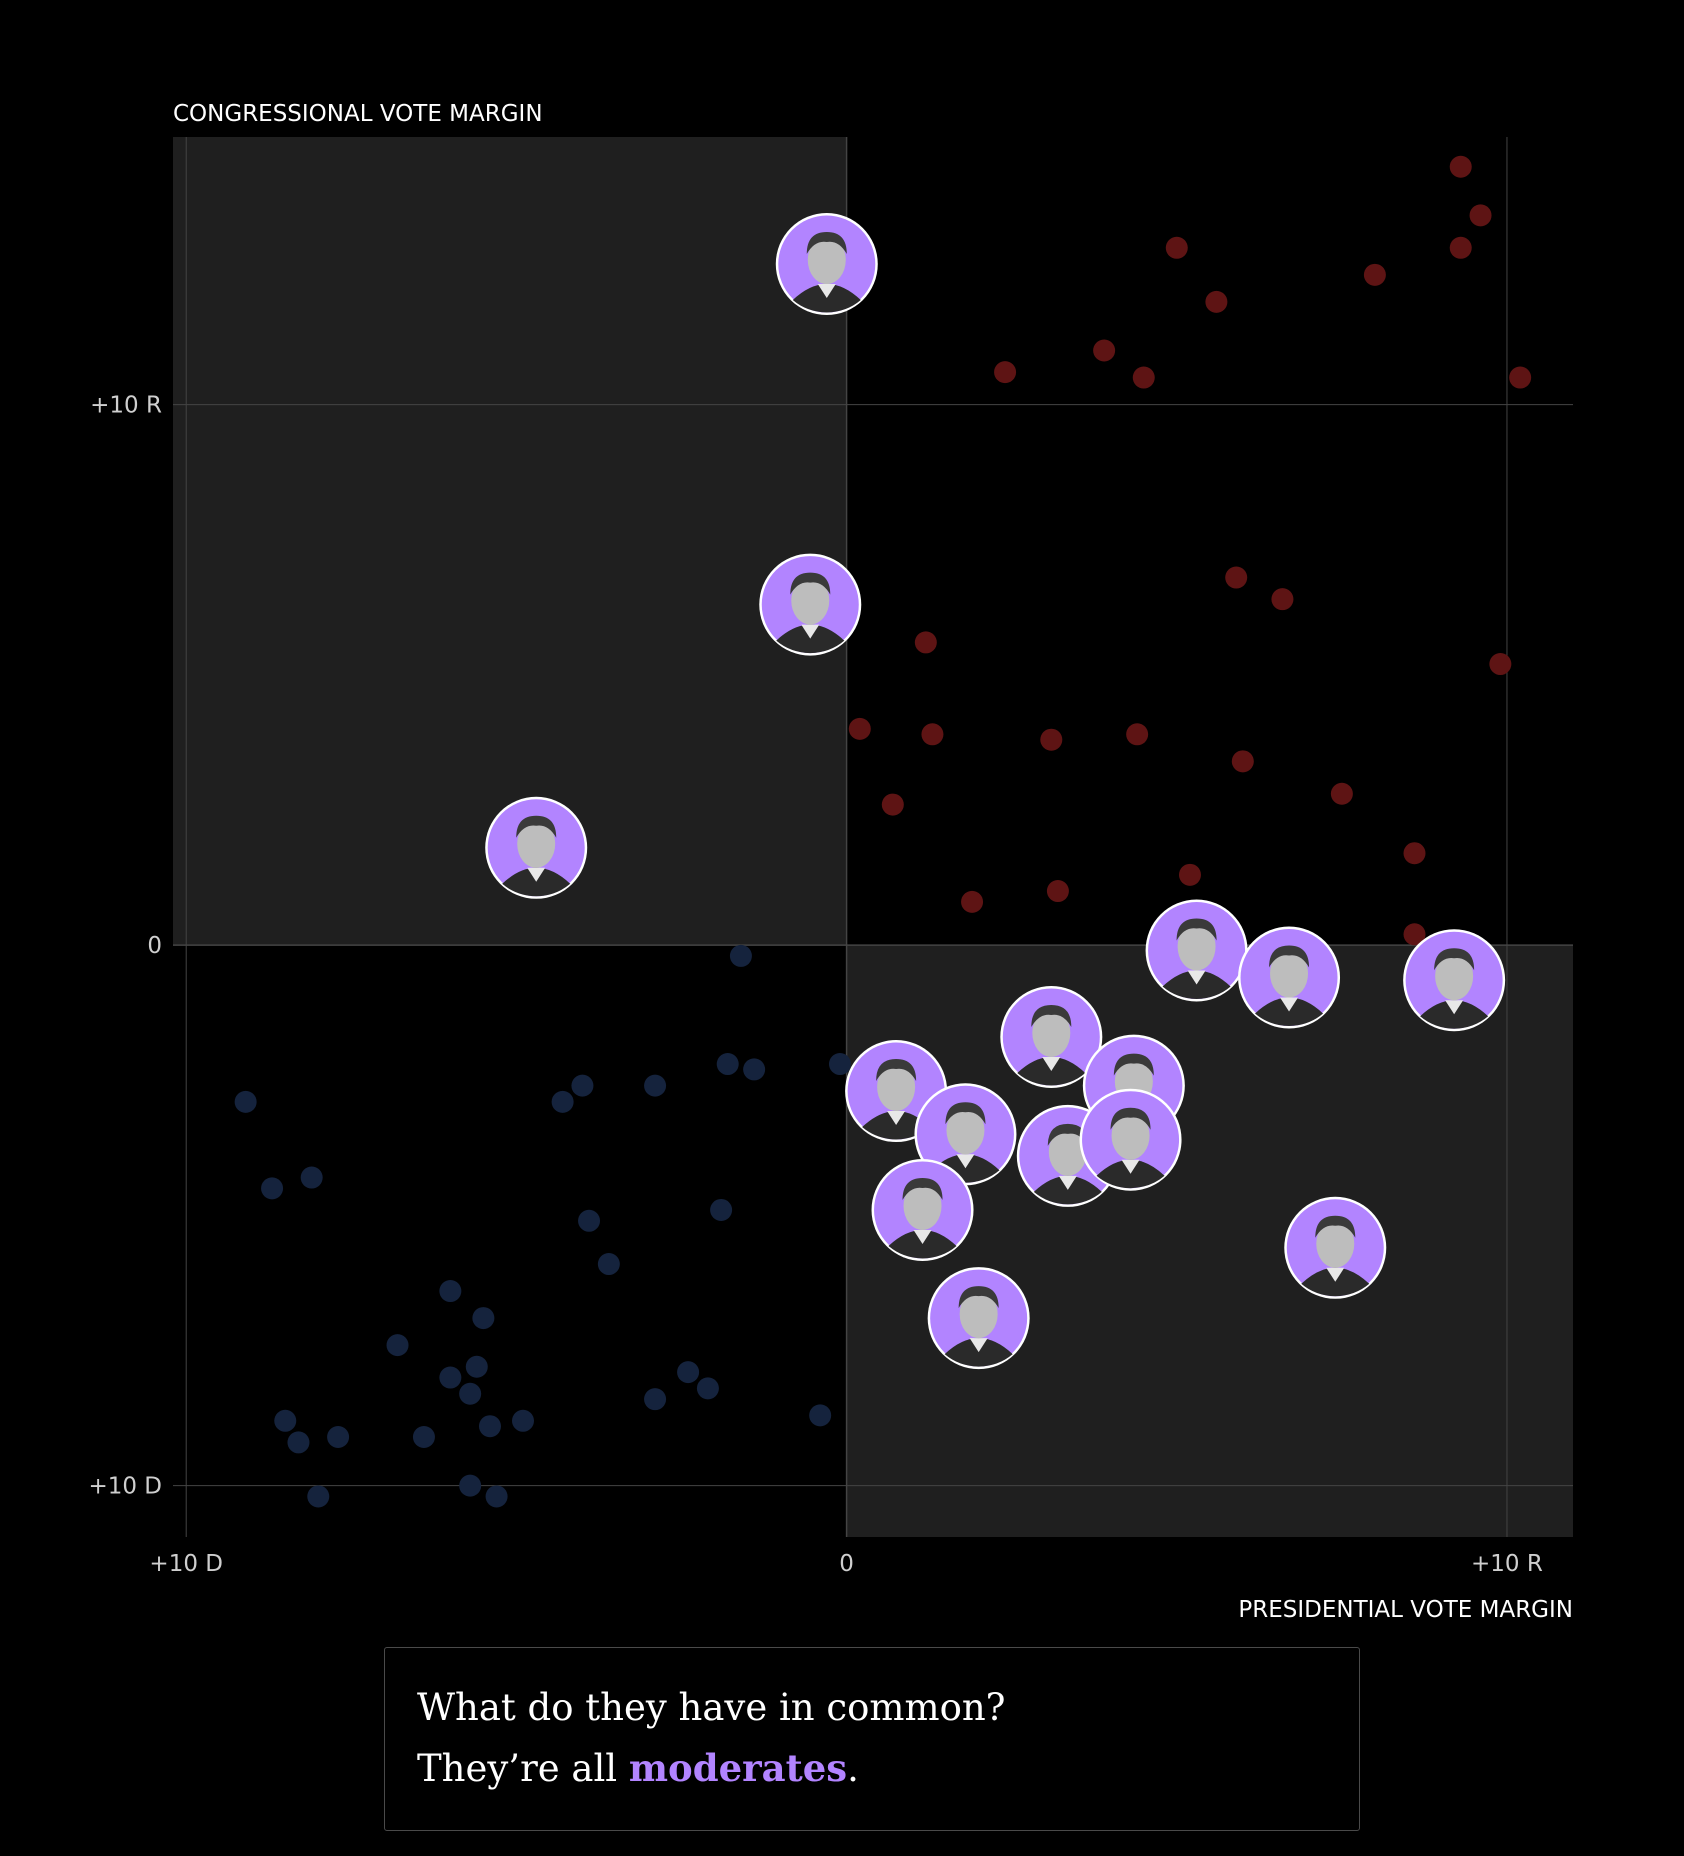  What do you see at coordinates (126, 406) in the screenshot?
I see `y-tick-label: +10 R` at bounding box center [126, 406].